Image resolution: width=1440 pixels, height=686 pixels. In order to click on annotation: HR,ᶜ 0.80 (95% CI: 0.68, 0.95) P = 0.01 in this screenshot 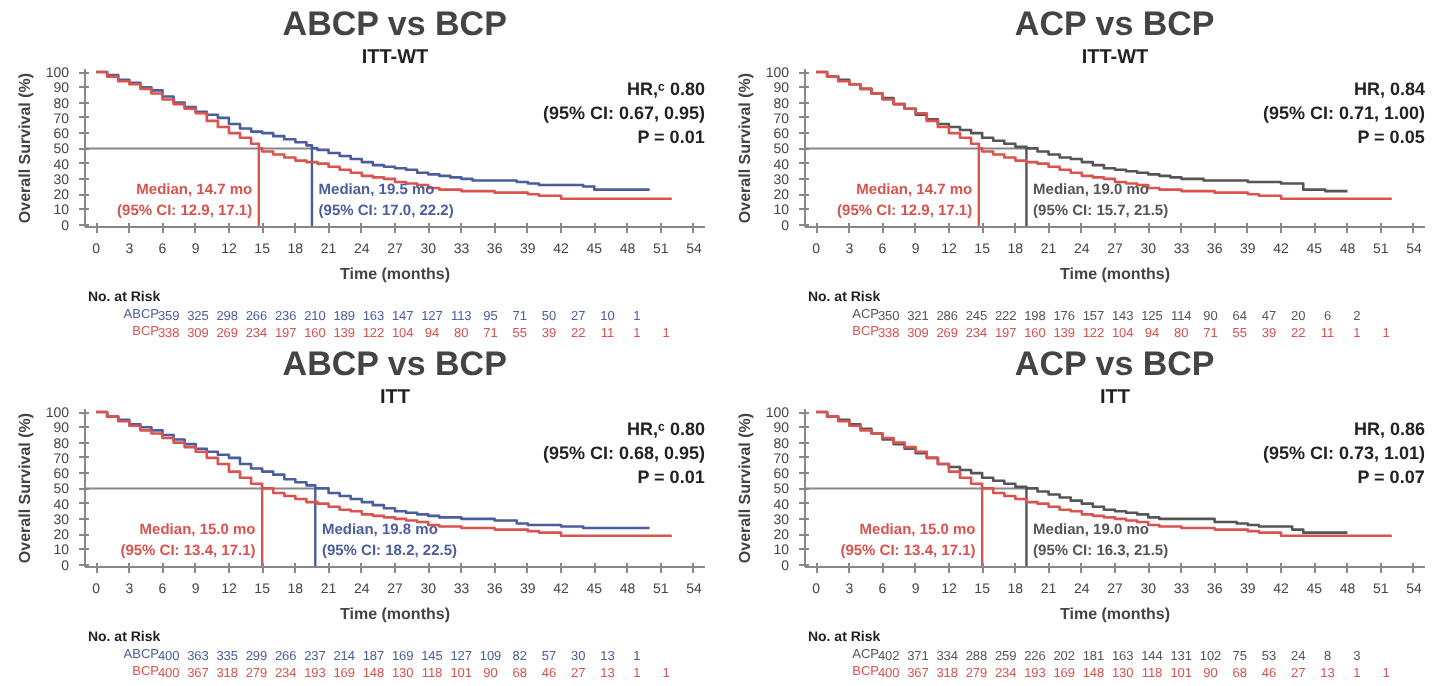, I will do `click(624, 453)`.